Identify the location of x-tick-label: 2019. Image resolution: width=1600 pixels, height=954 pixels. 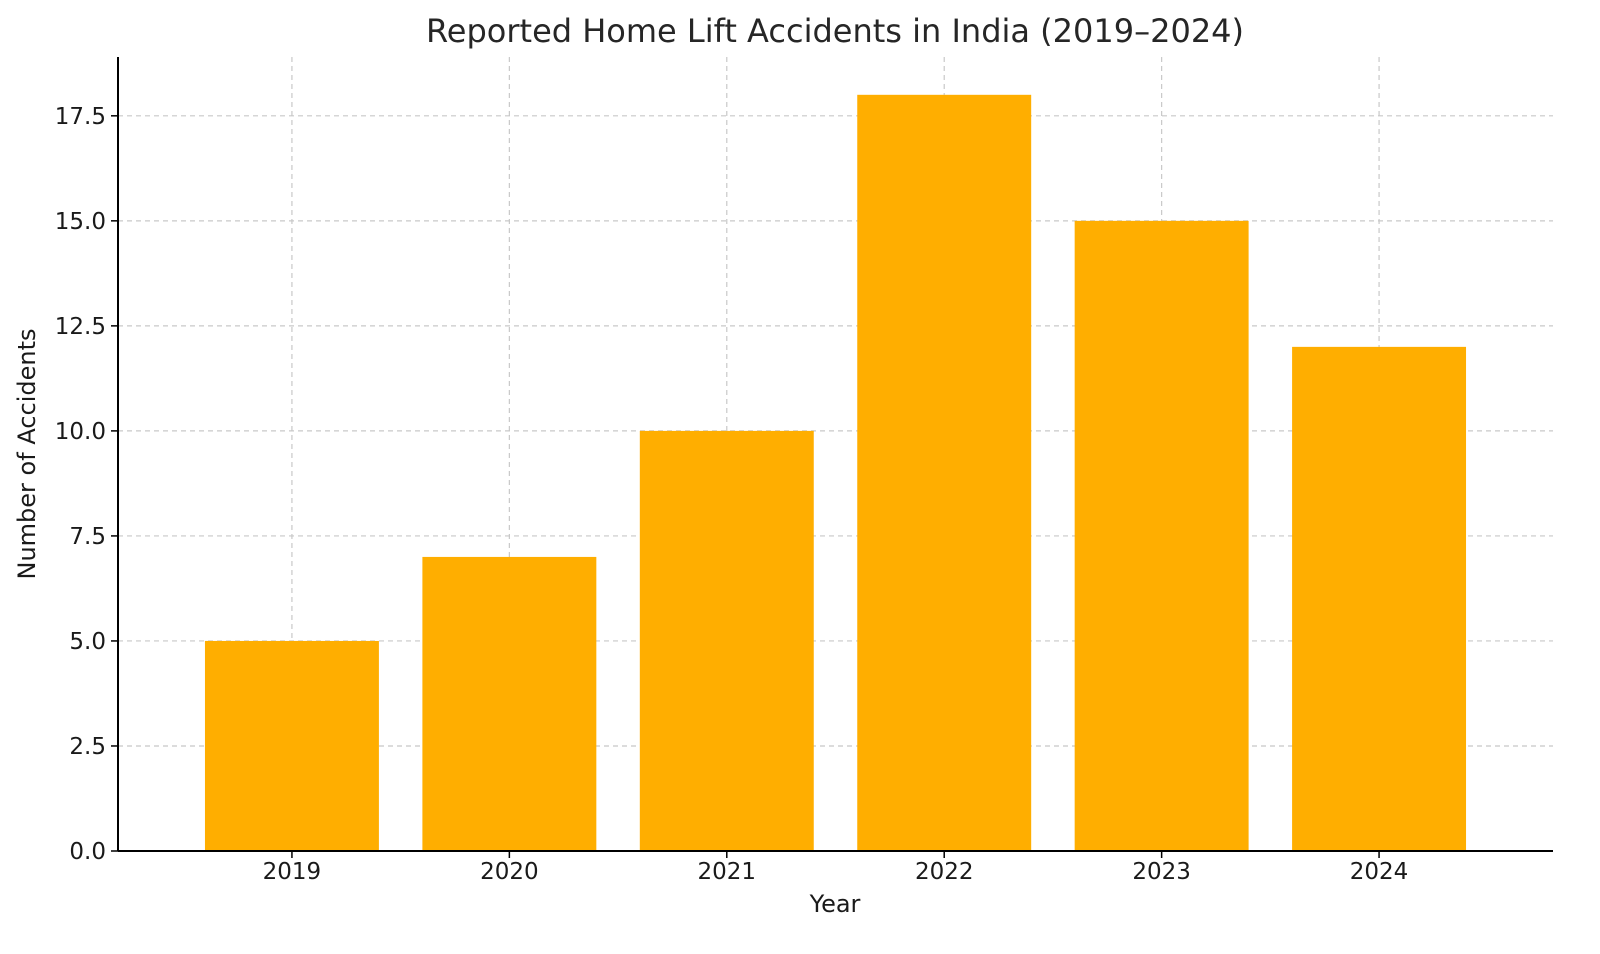
(292, 872).